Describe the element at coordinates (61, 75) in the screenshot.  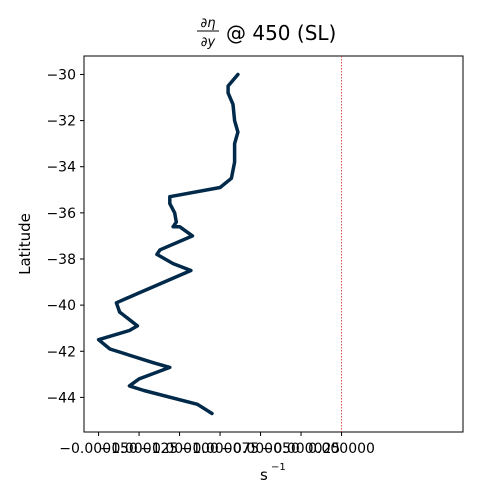
I see `y-tick-label: −30` at that location.